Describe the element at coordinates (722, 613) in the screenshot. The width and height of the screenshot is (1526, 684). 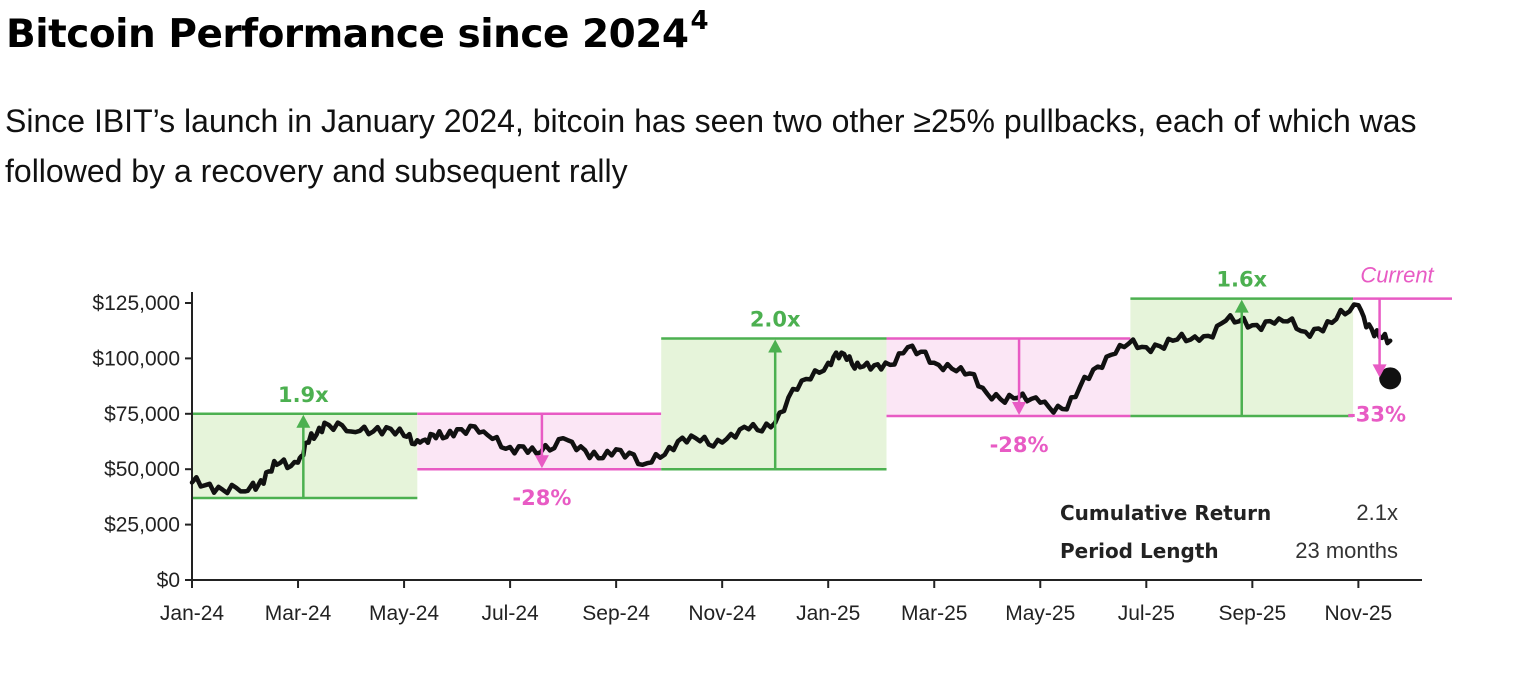
I see `x-tick-label: Nov-24` at that location.